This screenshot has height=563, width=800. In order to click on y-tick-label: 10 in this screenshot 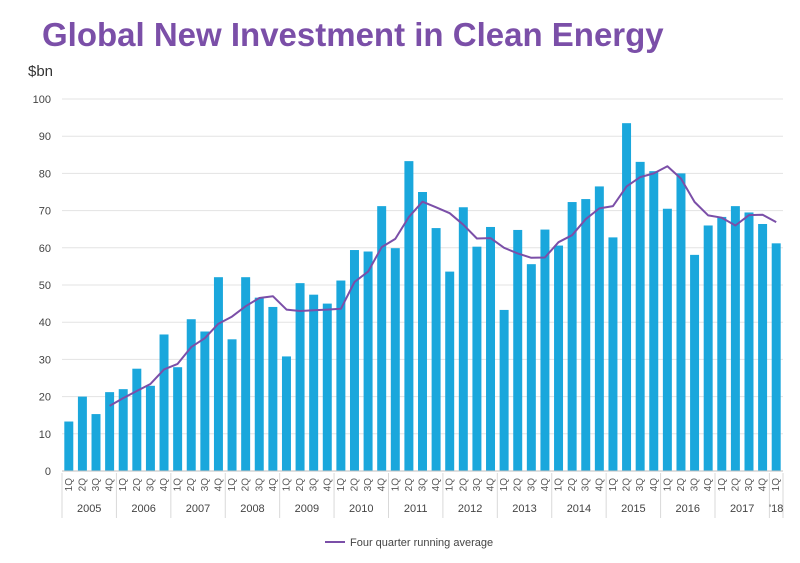, I will do `click(45, 435)`.